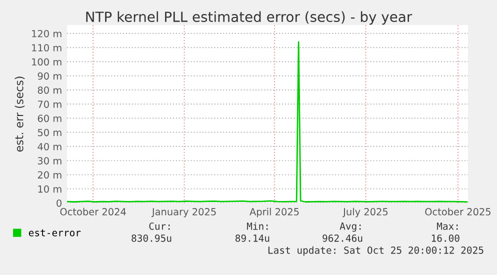  What do you see at coordinates (59, 203) in the screenshot?
I see `y-tick-label: 0` at bounding box center [59, 203].